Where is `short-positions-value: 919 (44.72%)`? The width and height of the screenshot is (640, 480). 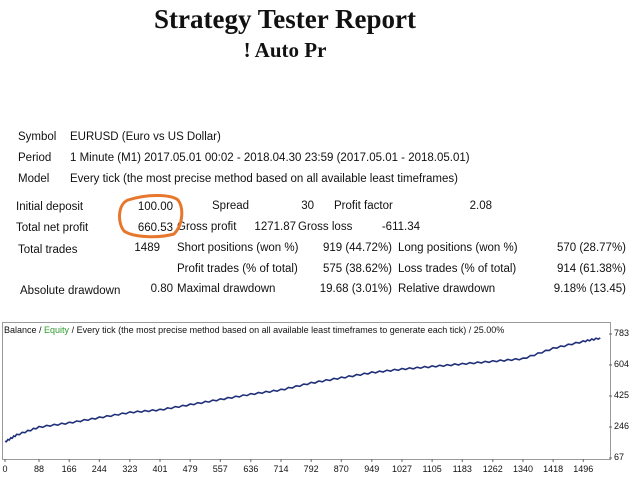 short-positions-value: 919 (44.72%) is located at coordinates (357, 248).